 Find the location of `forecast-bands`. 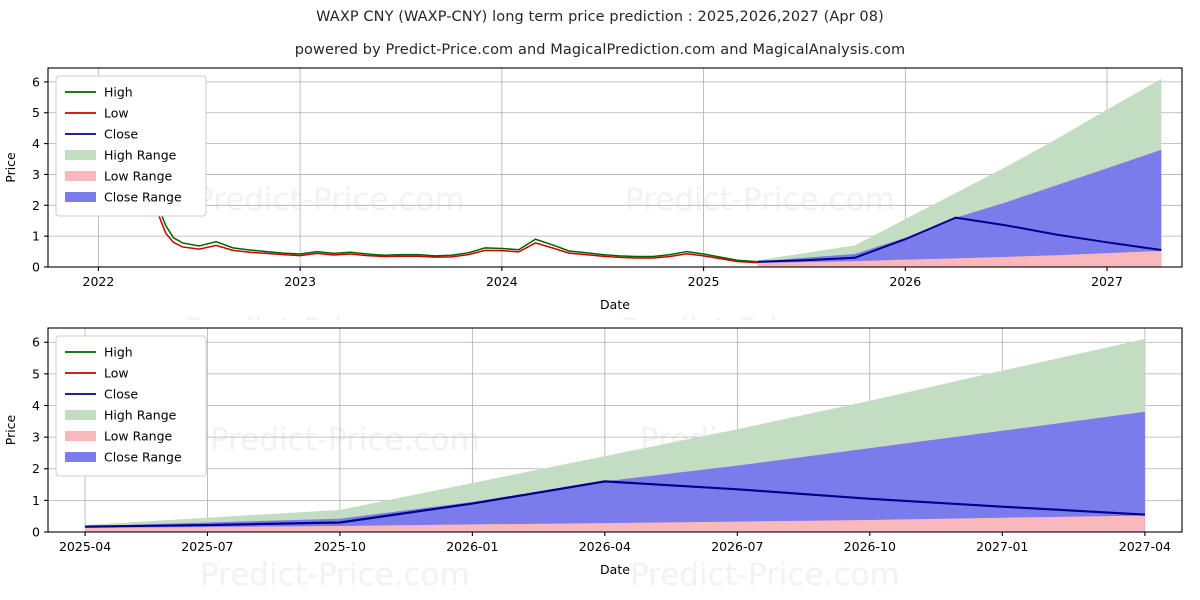

forecast-bands is located at coordinates (959, 172).